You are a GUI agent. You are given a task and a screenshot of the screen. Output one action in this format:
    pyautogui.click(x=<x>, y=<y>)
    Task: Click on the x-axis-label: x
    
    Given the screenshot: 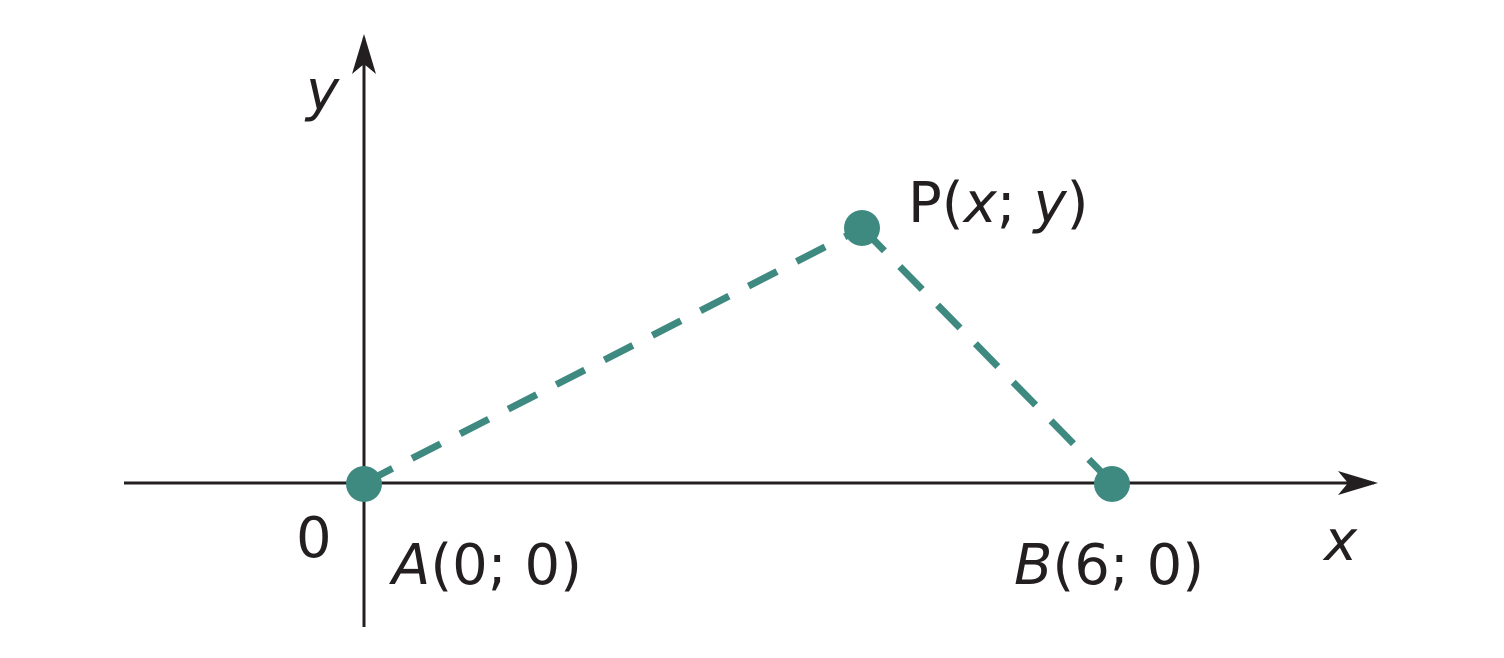 What is the action you would take?
    pyautogui.click(x=1340, y=541)
    